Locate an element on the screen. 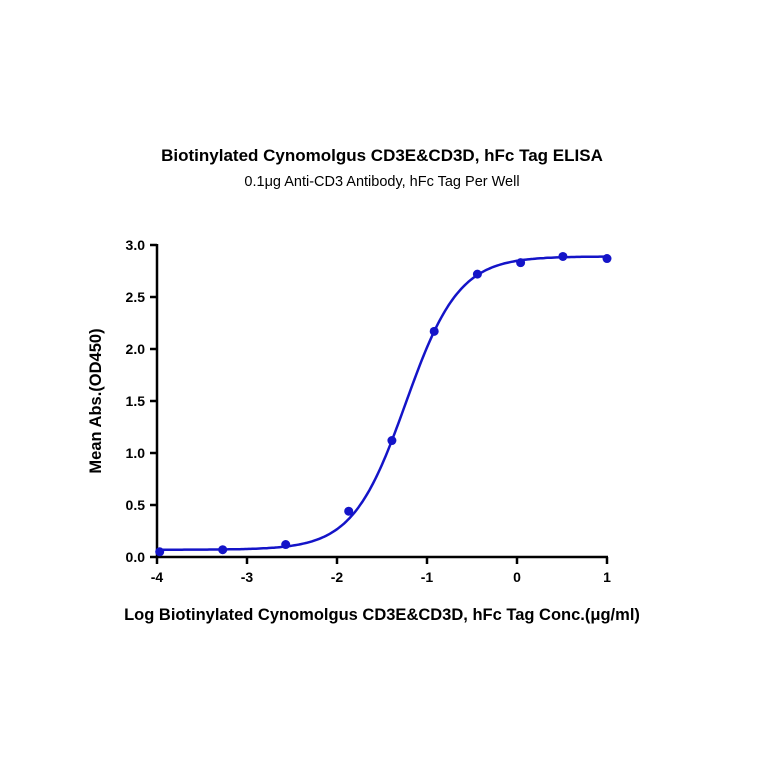 The height and width of the screenshot is (764, 764). y-tick-label: 1.0 is located at coordinates (136, 453).